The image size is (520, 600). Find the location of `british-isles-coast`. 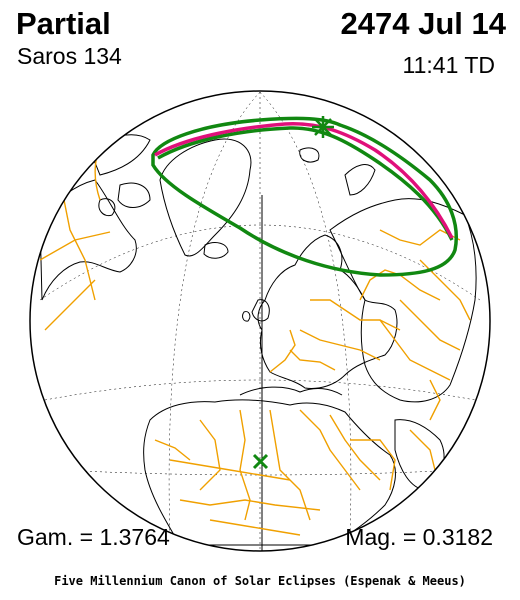

british-isles-coast is located at coordinates (256, 310).